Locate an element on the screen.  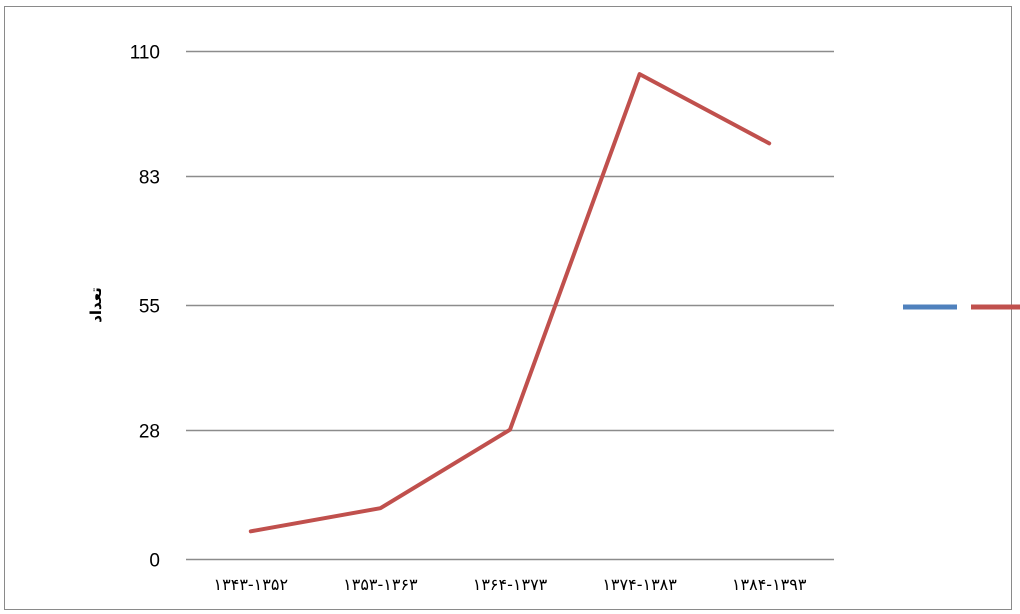
y-tick-label: 0 is located at coordinates (154, 561).